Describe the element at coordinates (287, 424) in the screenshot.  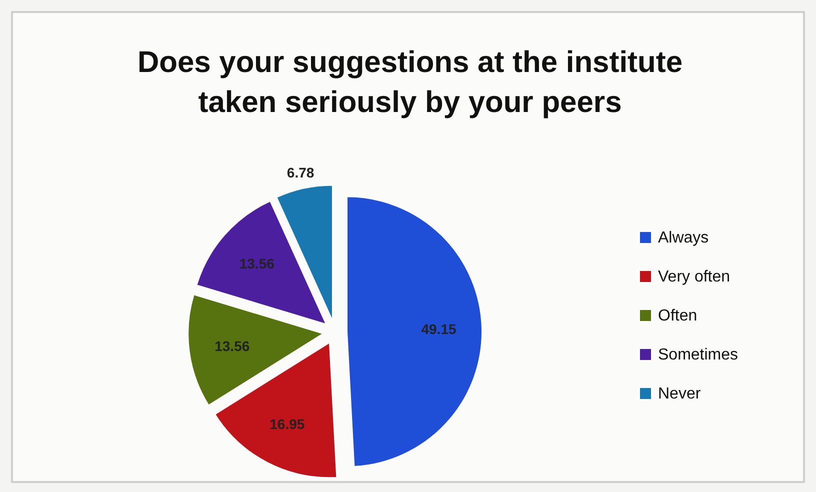
I see `data-label: 16.95` at that location.